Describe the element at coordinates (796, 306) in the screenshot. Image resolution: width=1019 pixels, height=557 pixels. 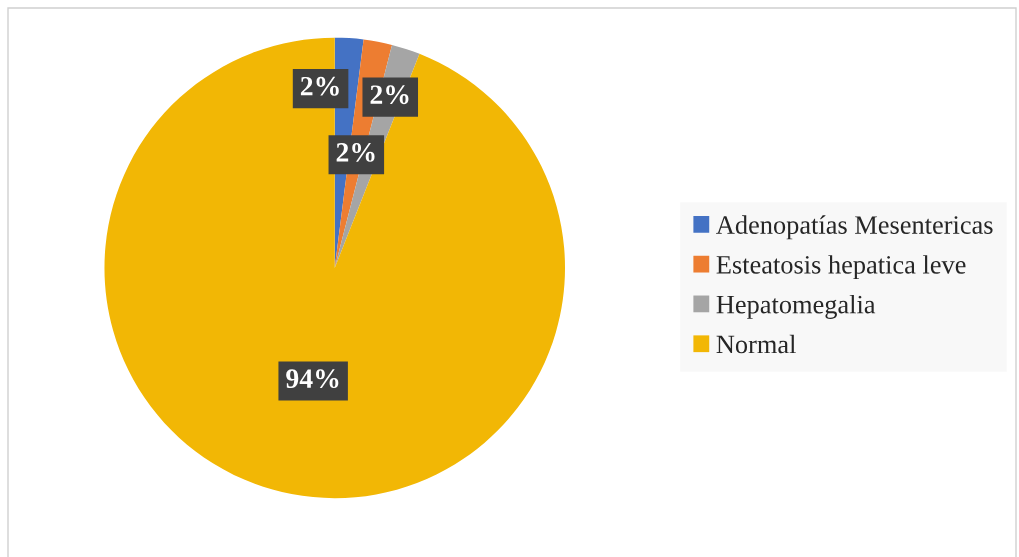
I see `legend-label: Hepatomegalia` at that location.